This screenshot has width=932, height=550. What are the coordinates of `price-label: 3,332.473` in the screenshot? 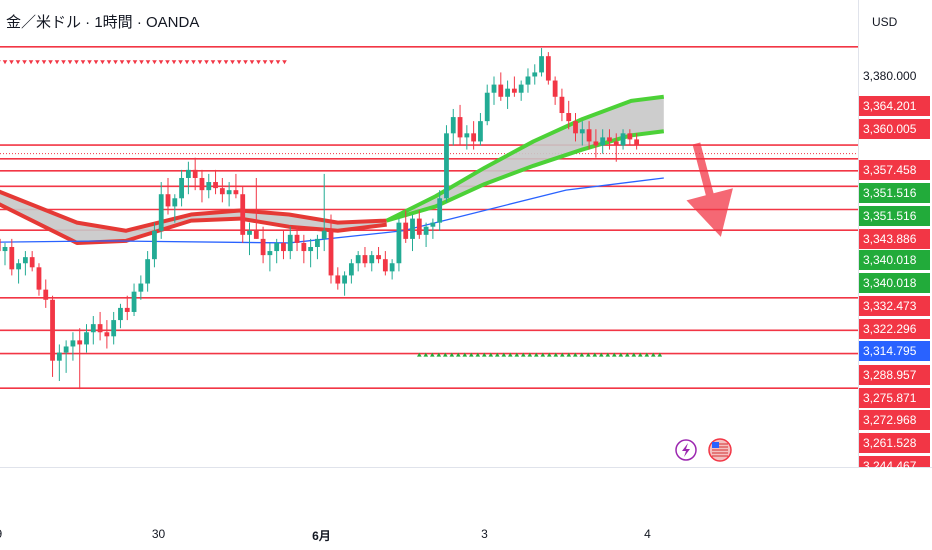 It's located at (894, 306).